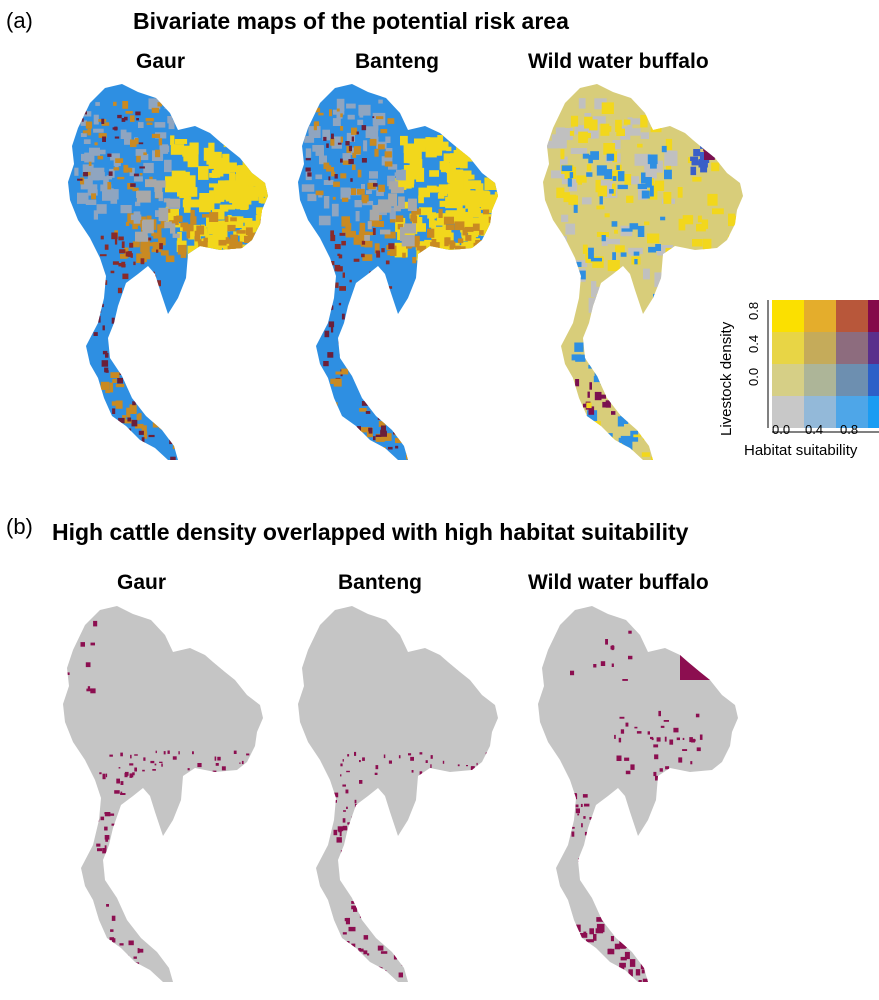 This screenshot has width=879, height=1000. Describe the element at coordinates (726, 378) in the screenshot. I see `legend-y-label: Livestock density` at that location.